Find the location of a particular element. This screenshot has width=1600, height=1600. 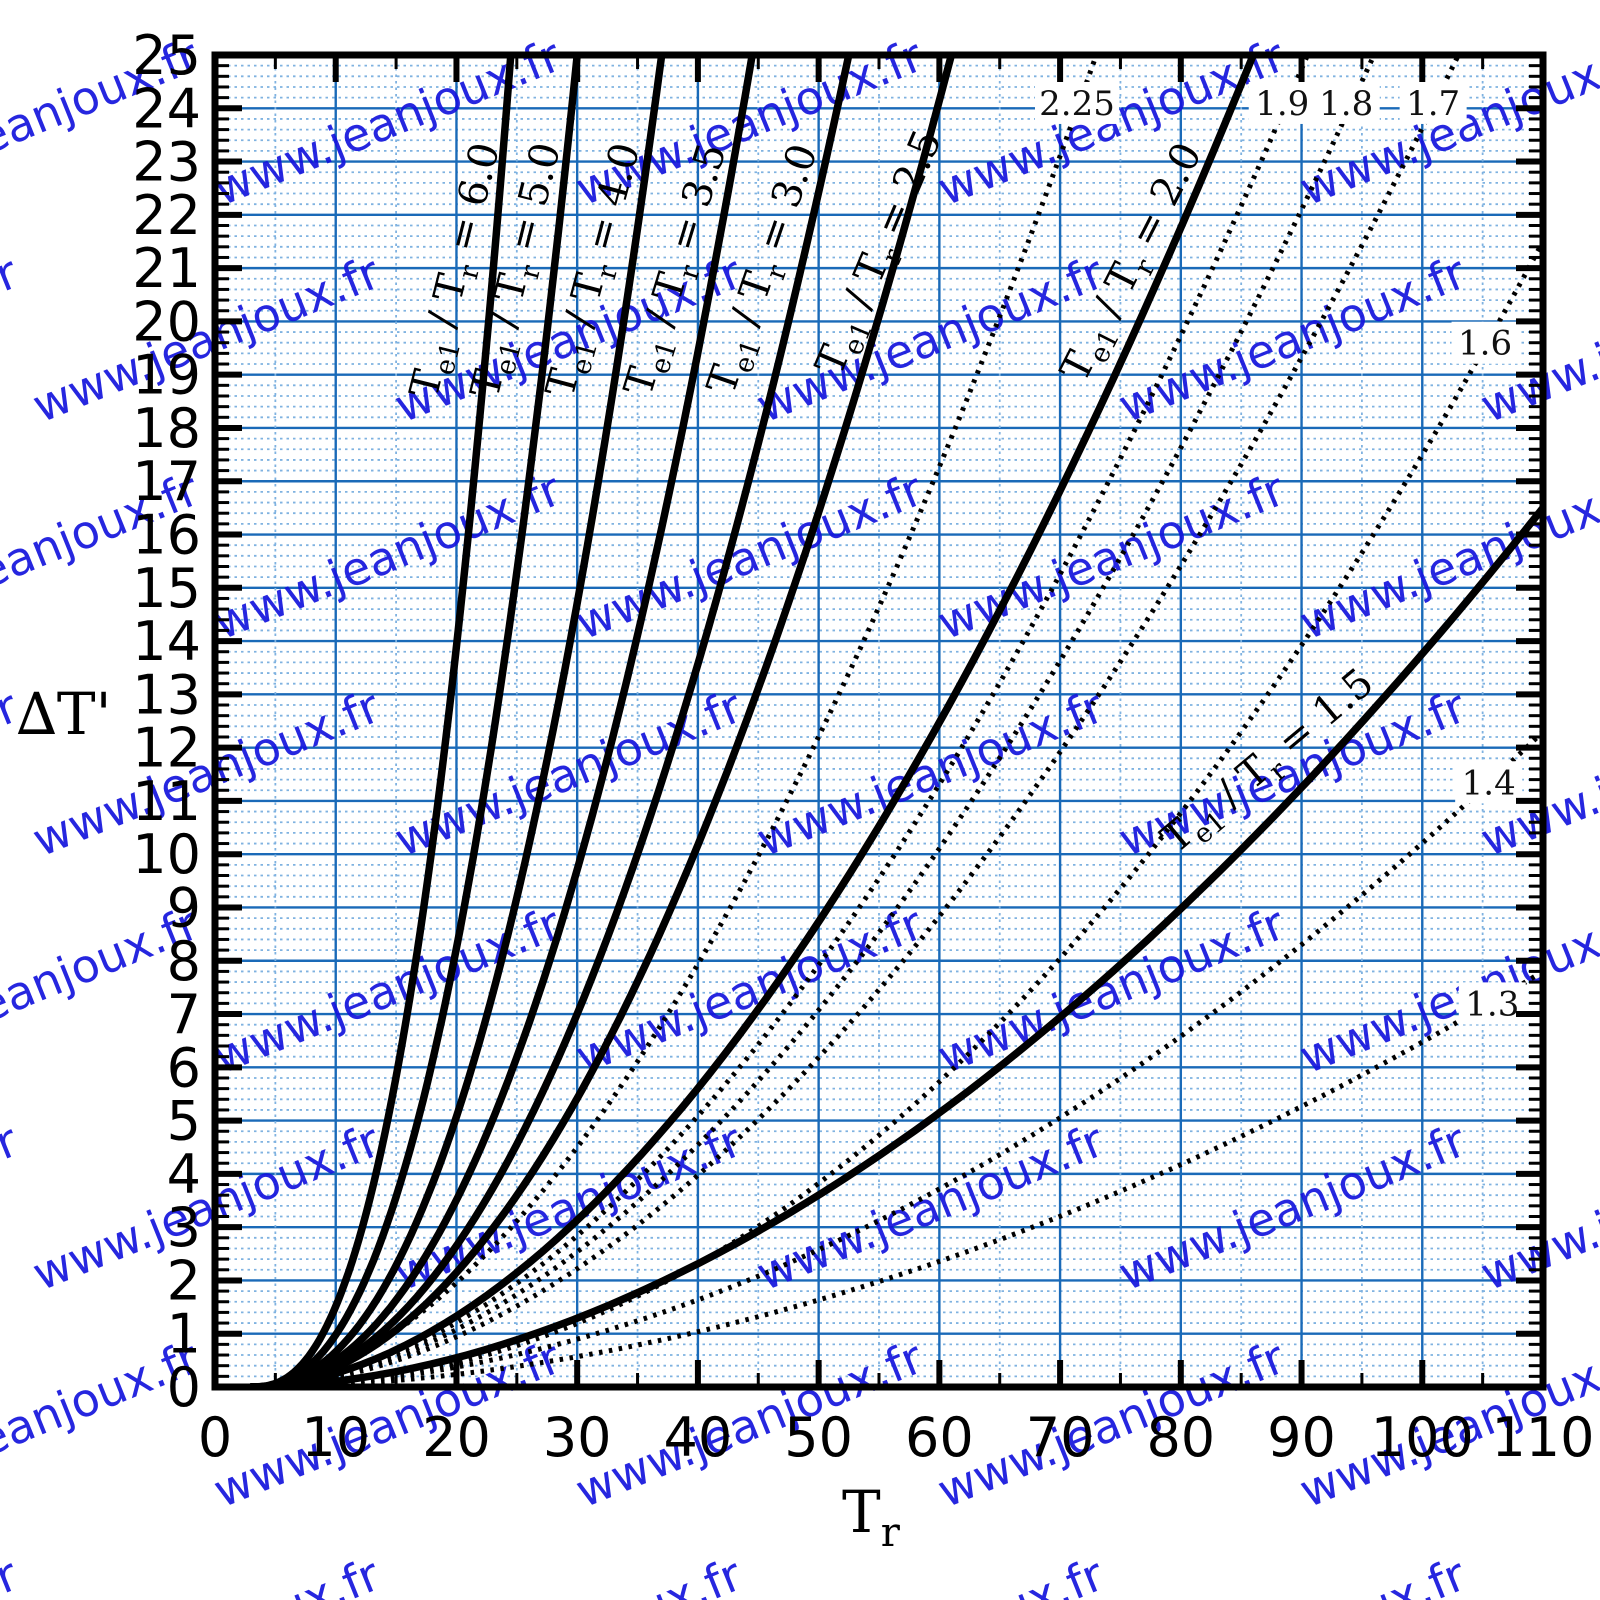

x-tick-label: 40 is located at coordinates (698, 1437).